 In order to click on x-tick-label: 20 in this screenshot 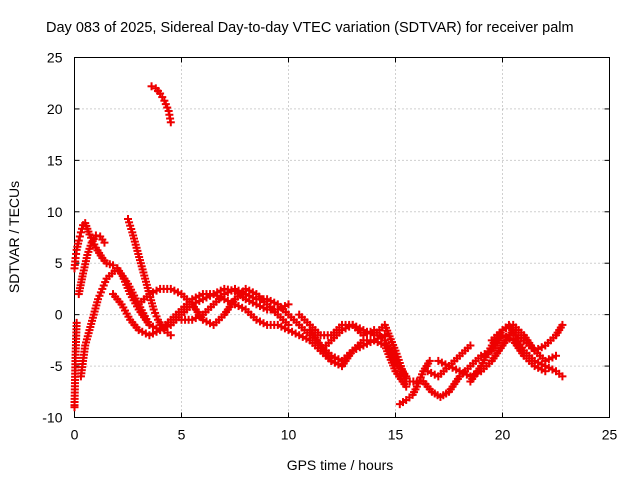, I will do `click(503, 435)`.